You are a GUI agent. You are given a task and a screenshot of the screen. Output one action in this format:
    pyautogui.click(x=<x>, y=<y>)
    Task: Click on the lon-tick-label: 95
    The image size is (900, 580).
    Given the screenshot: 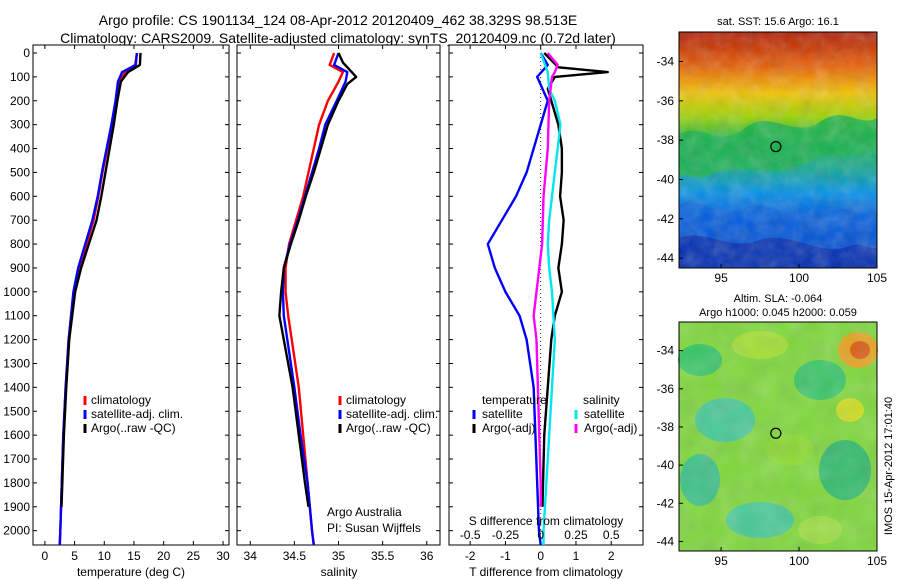 What is the action you would take?
    pyautogui.click(x=721, y=561)
    